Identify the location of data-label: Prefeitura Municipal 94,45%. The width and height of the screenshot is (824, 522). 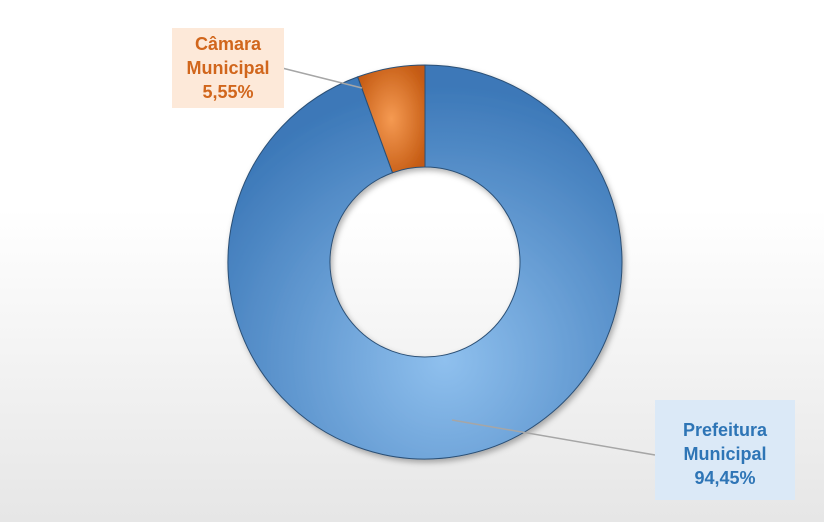
(725, 450).